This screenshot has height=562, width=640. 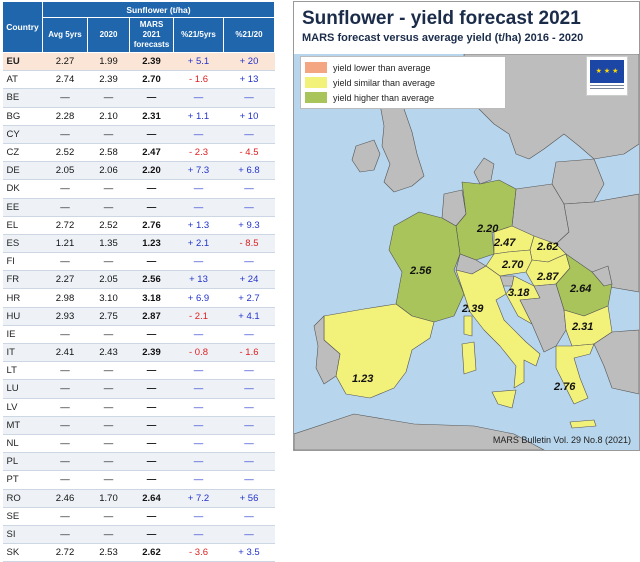 I want to click on cell-2020: 1.99, so click(x=108, y=62).